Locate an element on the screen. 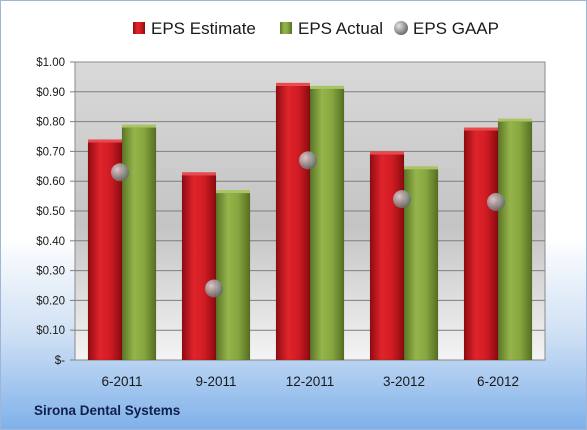  legend-label: EPS Actual is located at coordinates (340, 28).